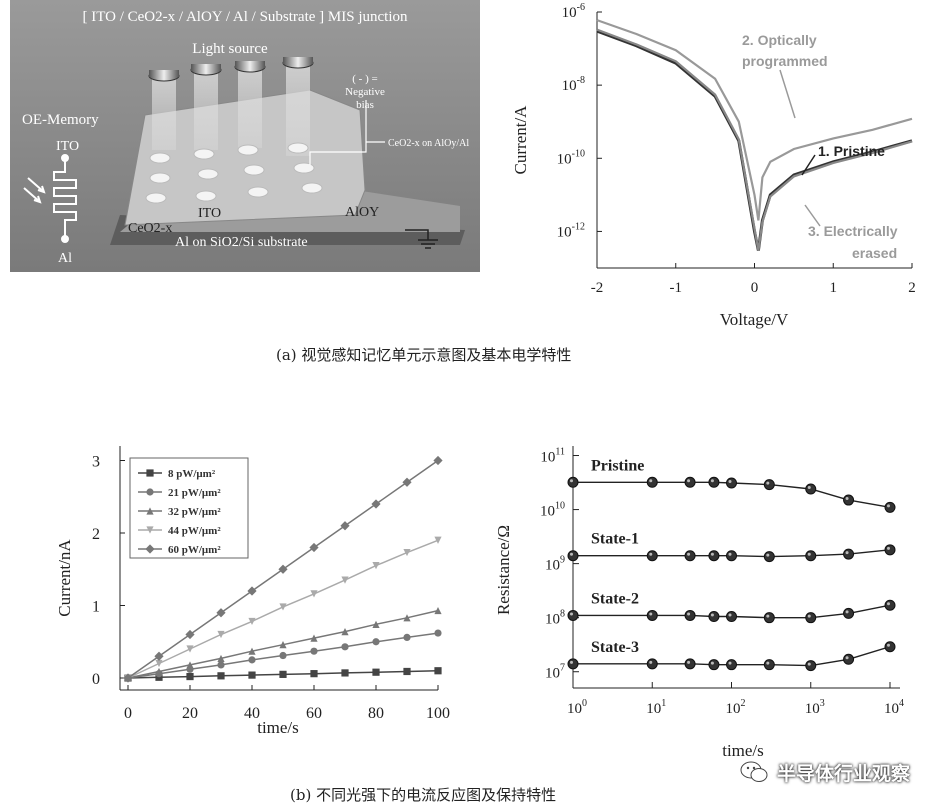 The image size is (934, 809). Describe the element at coordinates (754, 120) in the screenshot. I see `iv-series-line` at that location.